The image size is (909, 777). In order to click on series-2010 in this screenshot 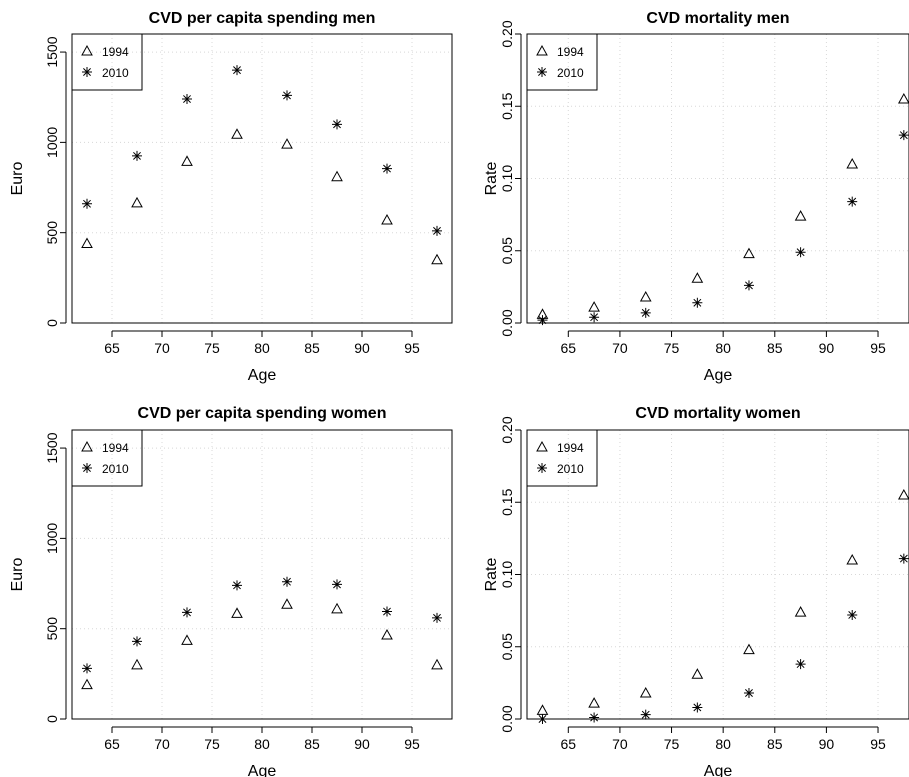, I will do `click(723, 228)`.